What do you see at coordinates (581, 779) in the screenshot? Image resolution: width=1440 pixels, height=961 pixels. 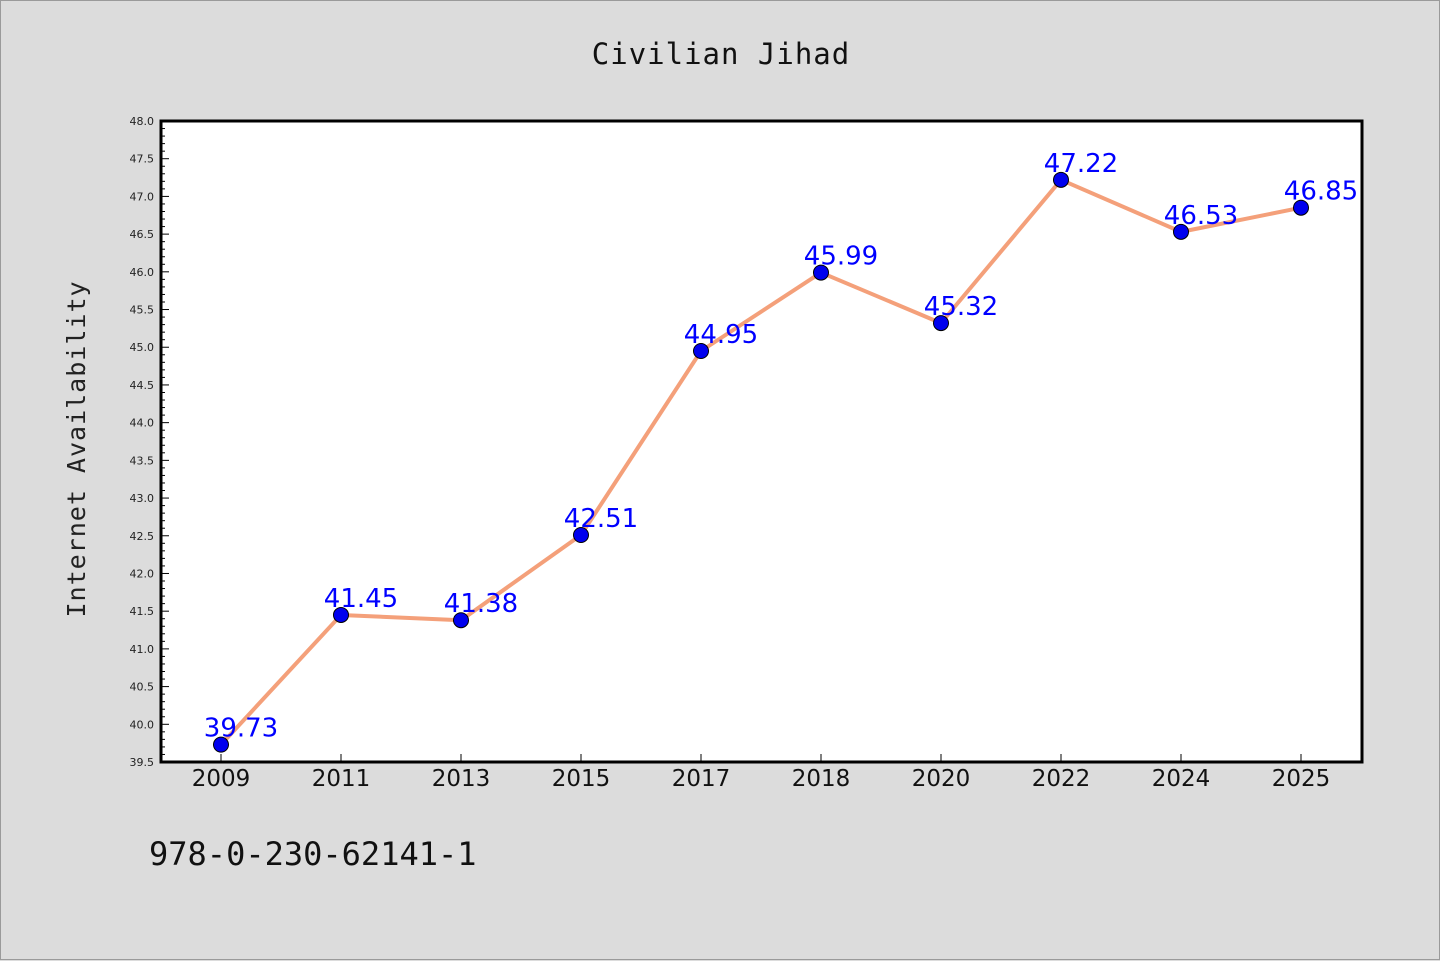 I see `x-tick-label: 2015` at bounding box center [581, 779].